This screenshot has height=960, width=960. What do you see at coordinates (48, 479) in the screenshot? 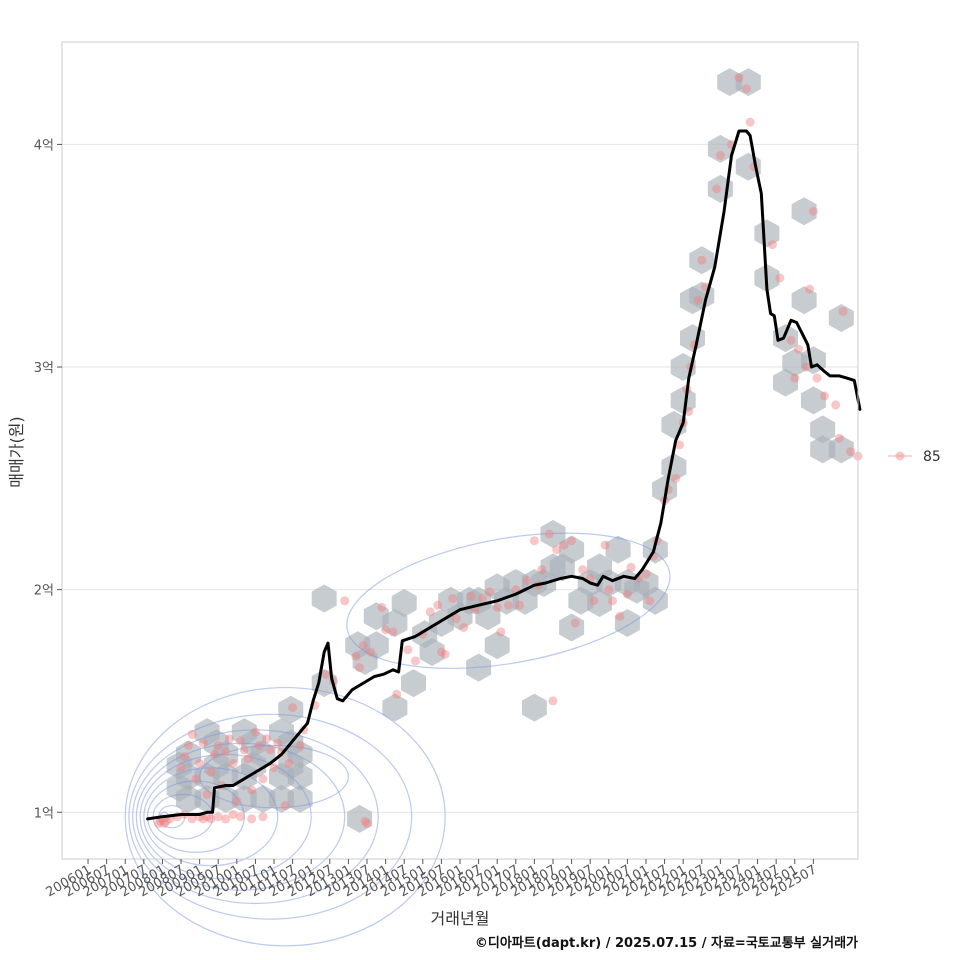
I see `y-axis: 1억 2억 3억 4억` at bounding box center [48, 479].